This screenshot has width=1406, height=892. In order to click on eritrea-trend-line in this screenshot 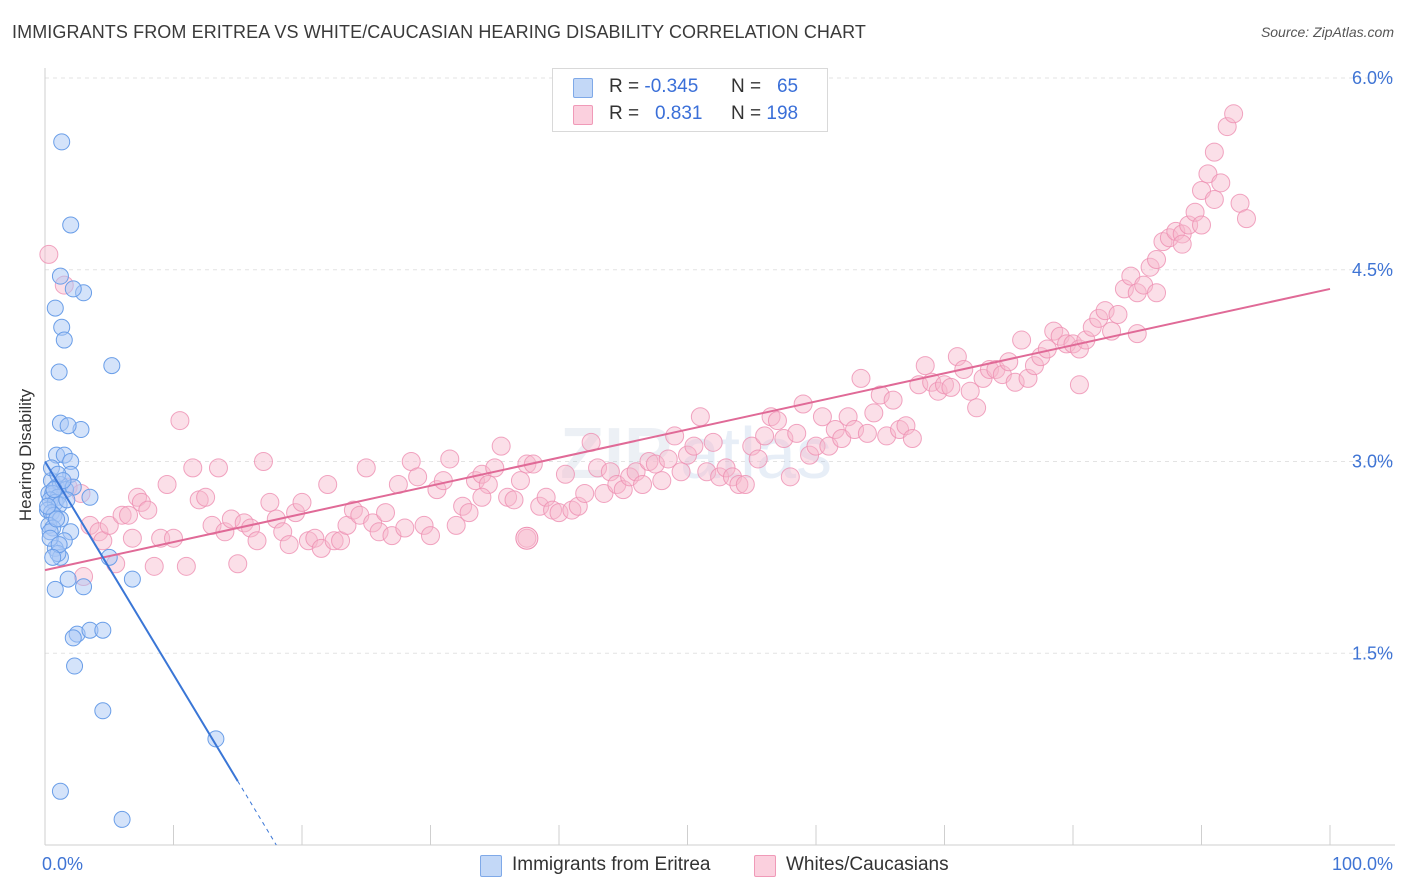, I will do `click(141, 621)`.